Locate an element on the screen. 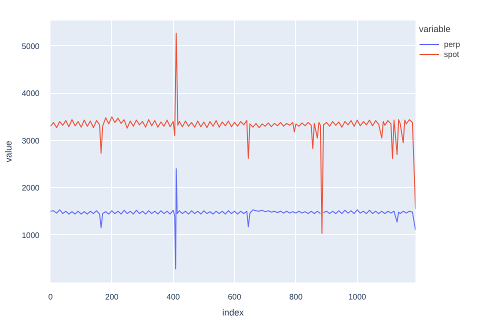  y-axis-title: value is located at coordinates (9, 151).